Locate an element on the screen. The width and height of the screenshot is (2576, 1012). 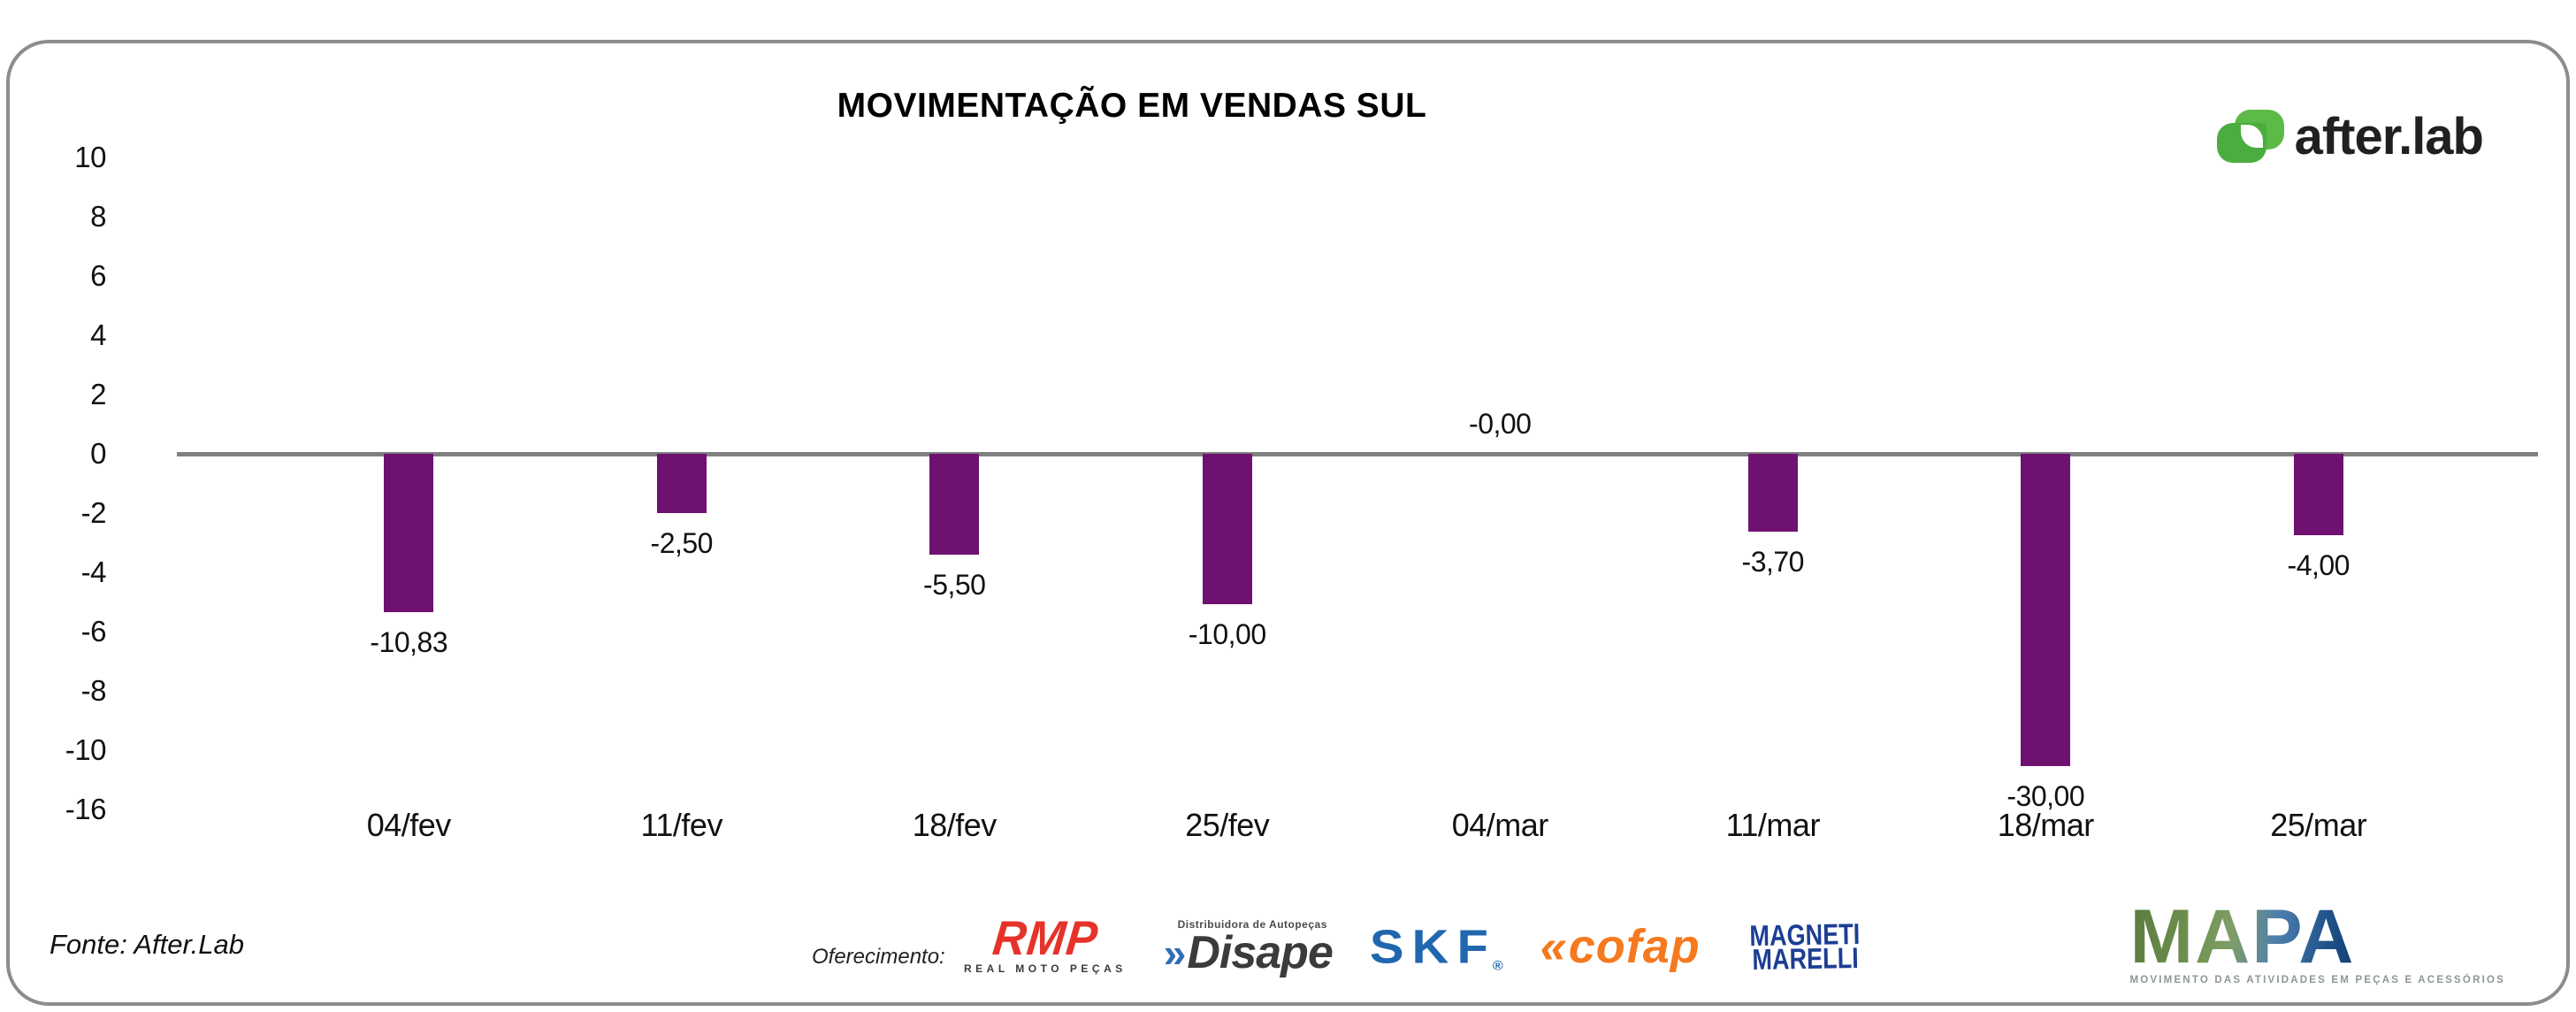
y-axis-tick-label: 2 is located at coordinates (98, 394).